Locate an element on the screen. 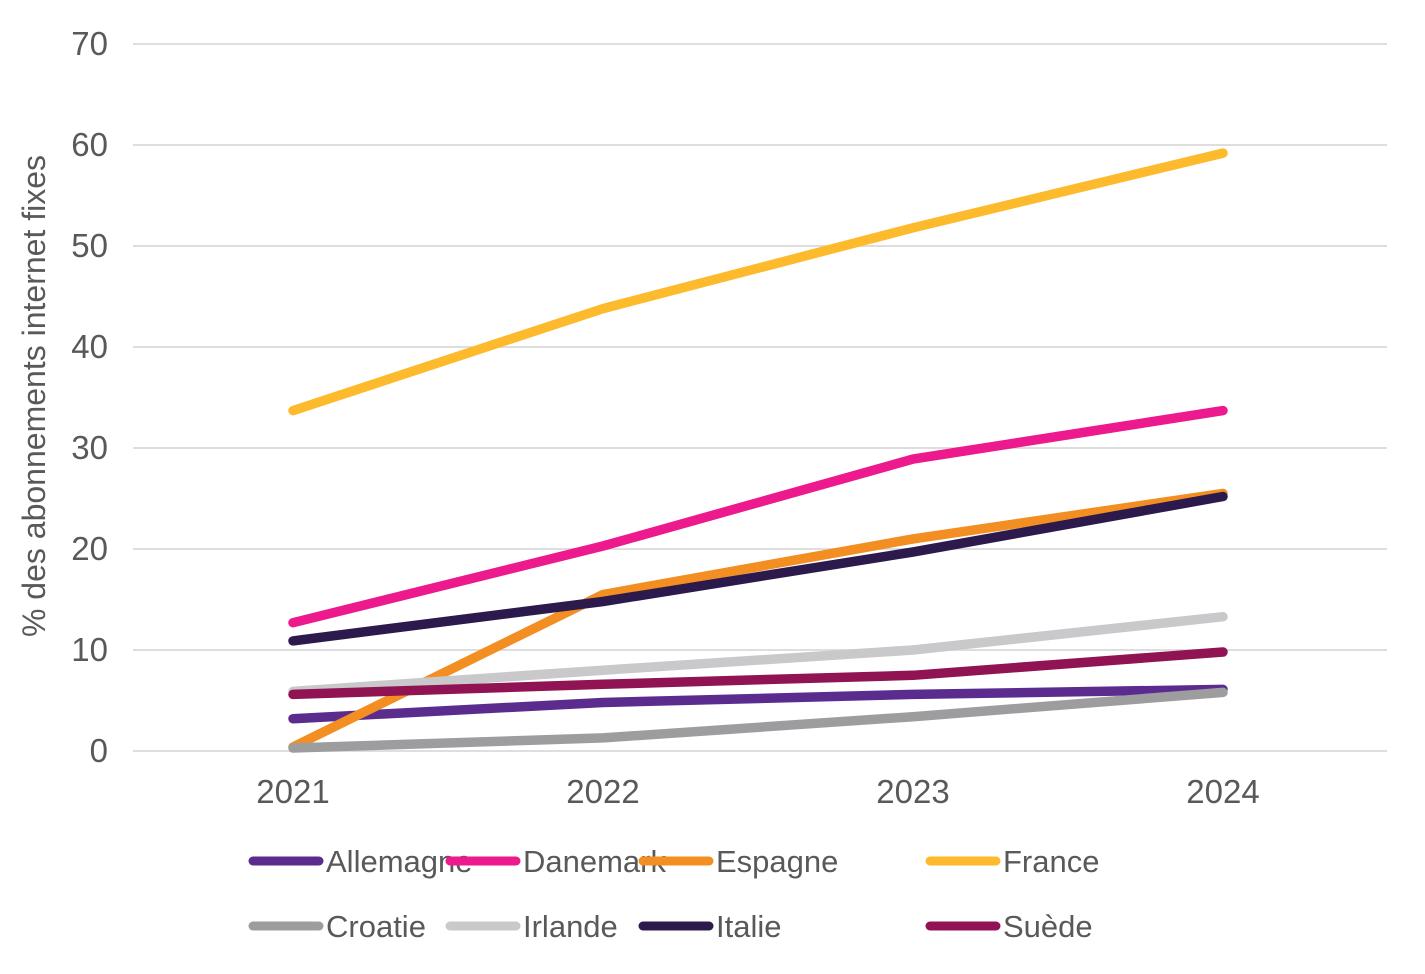 The width and height of the screenshot is (1425, 974). legend-item-suède: Suède is located at coordinates (1009, 926).